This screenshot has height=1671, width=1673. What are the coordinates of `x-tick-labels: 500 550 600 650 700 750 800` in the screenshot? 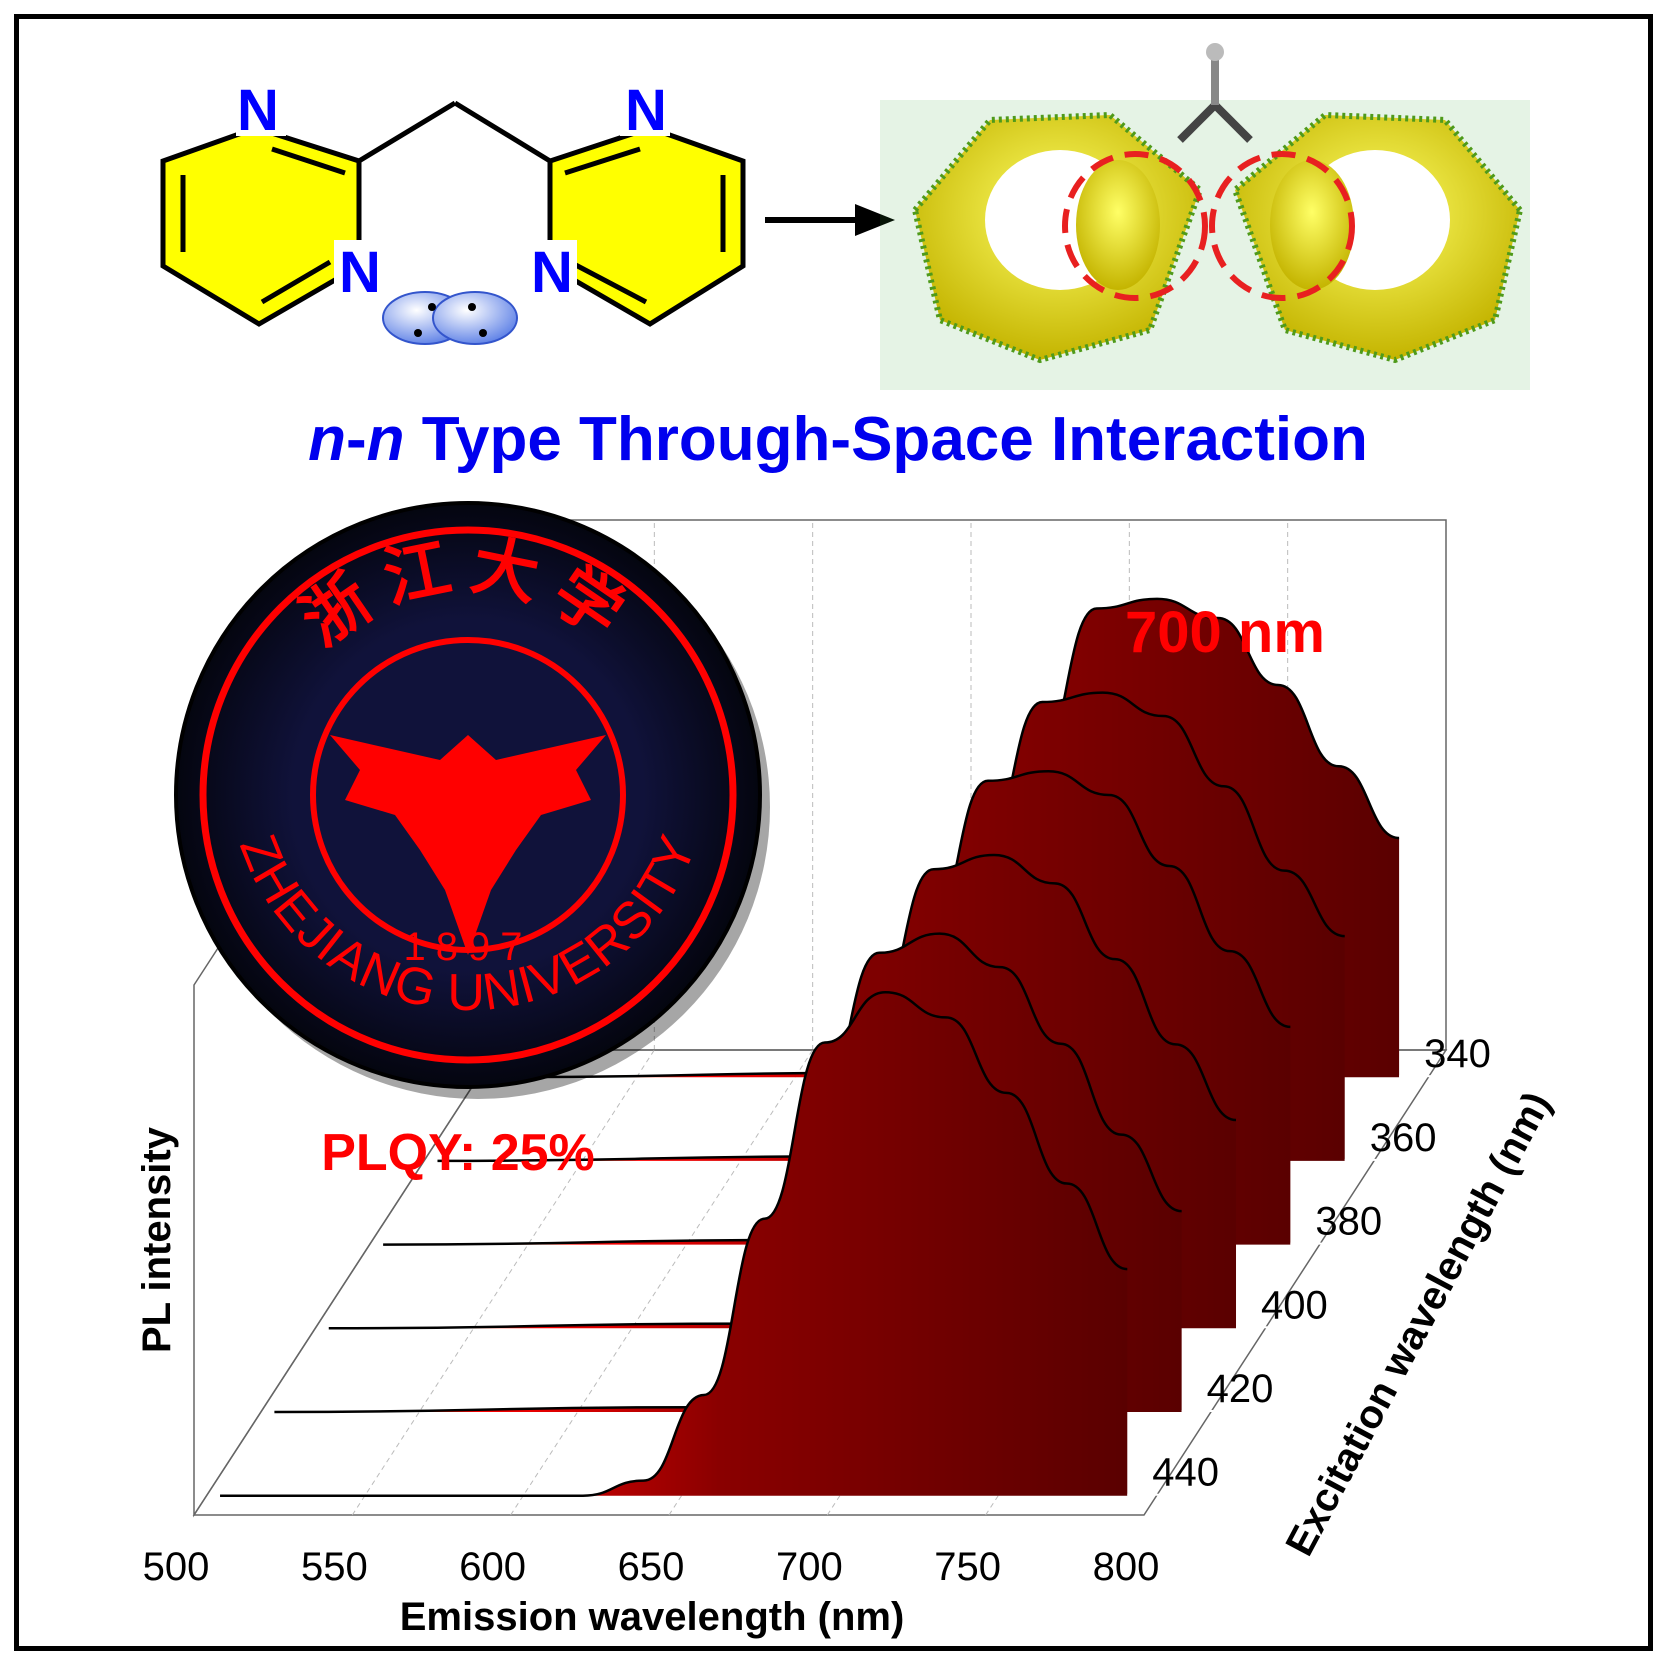 It's located at (651, 1567).